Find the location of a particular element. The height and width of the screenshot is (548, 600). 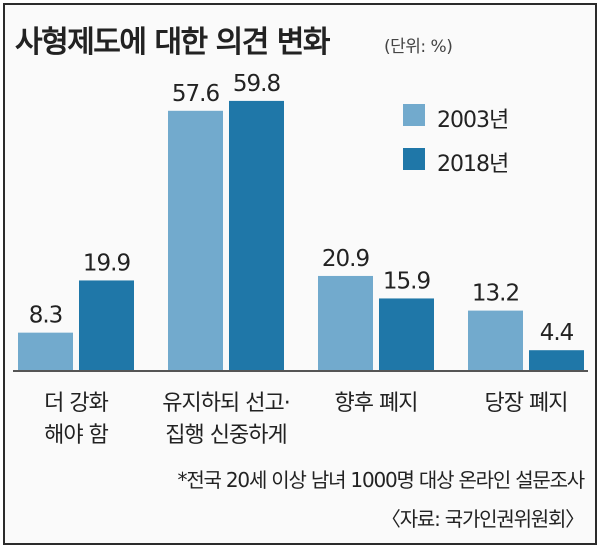

value-label-2018-3: 4.4 is located at coordinates (557, 333).